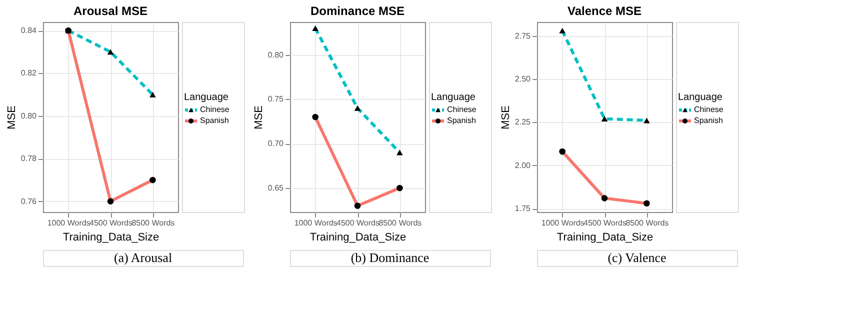 Image resolution: width=845 pixels, height=320 pixels. Describe the element at coordinates (276, 143) in the screenshot. I see `y-tick-label: 0.70` at that location.